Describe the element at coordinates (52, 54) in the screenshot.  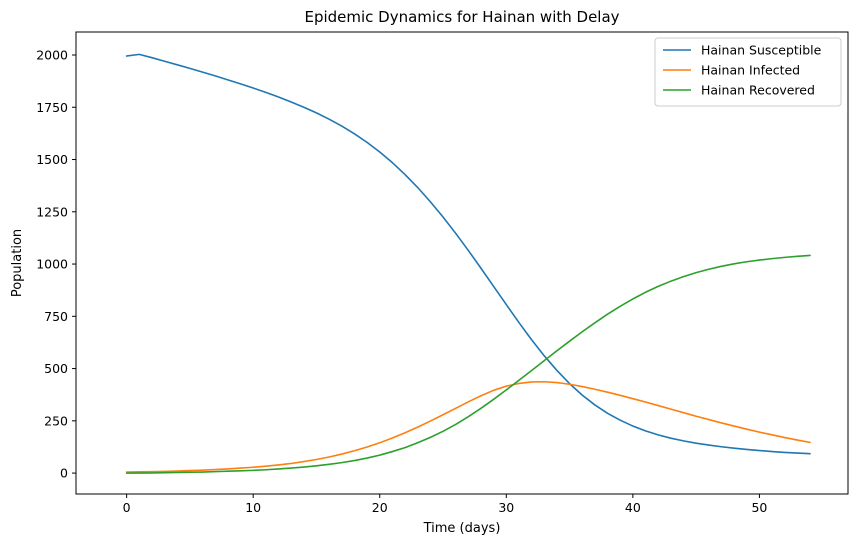
I see `y-tick-label: 2000` at that location.